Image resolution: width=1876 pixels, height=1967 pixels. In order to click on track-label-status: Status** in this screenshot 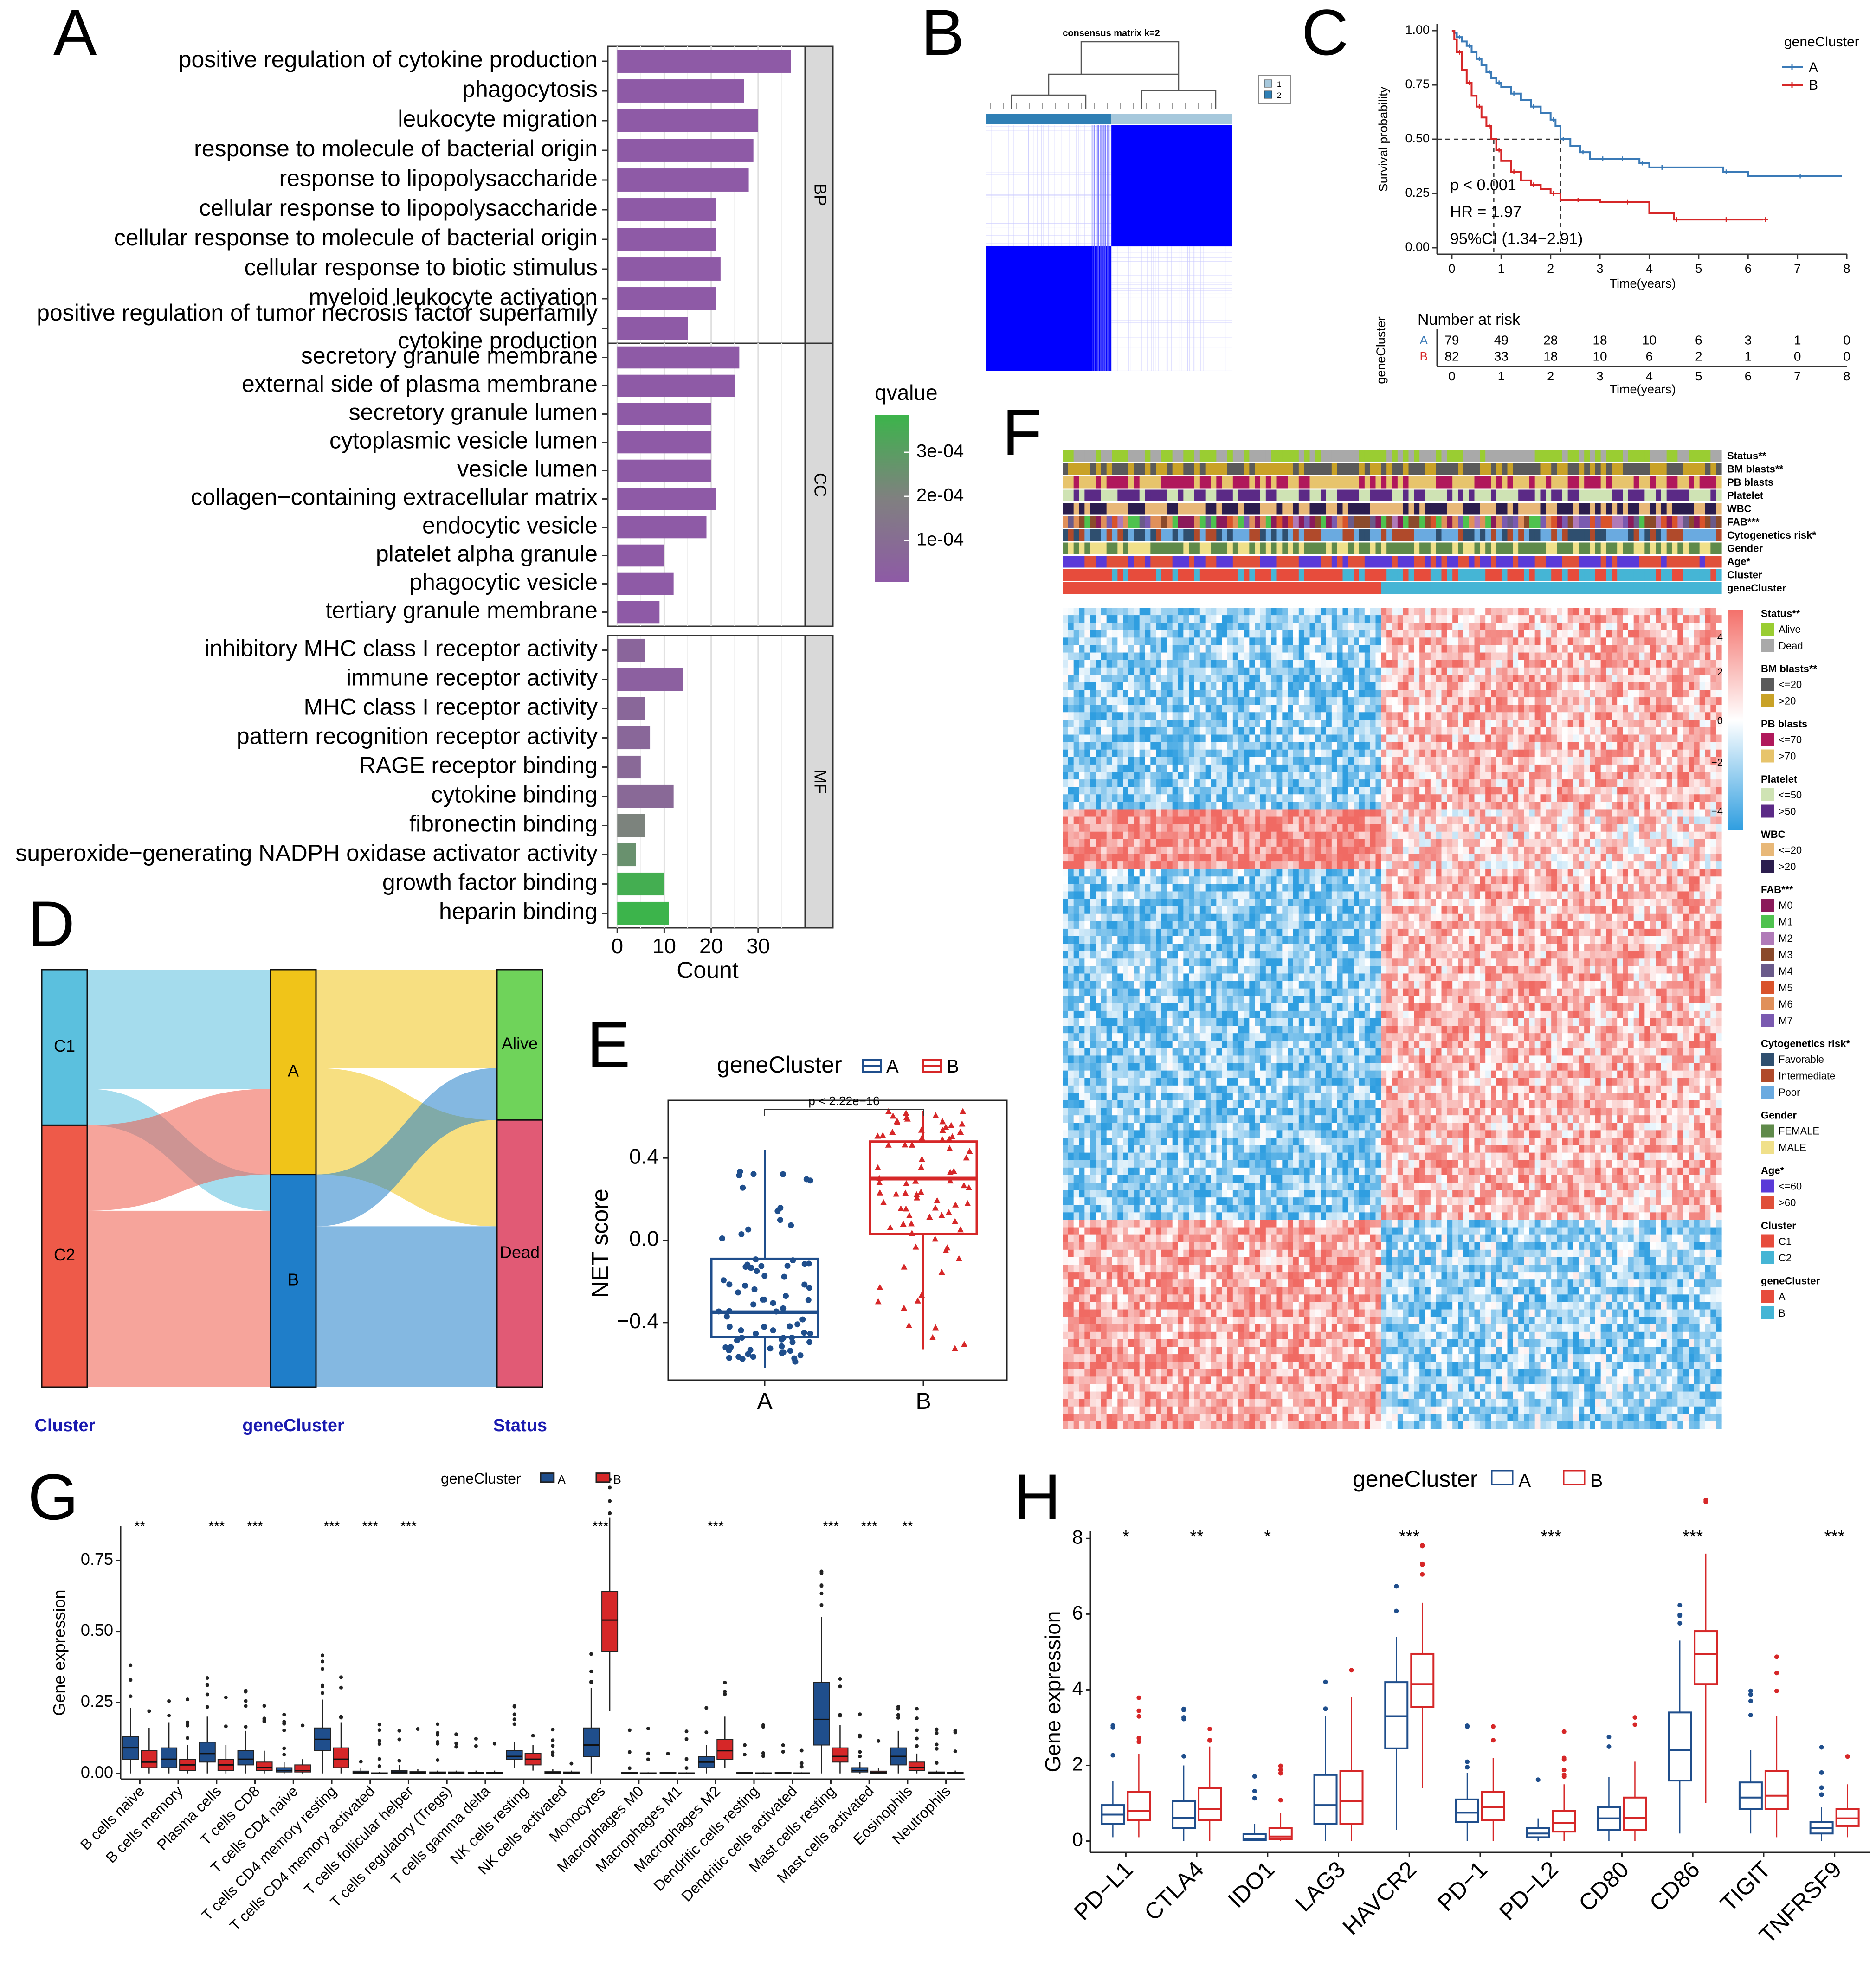, I will do `click(1746, 456)`.